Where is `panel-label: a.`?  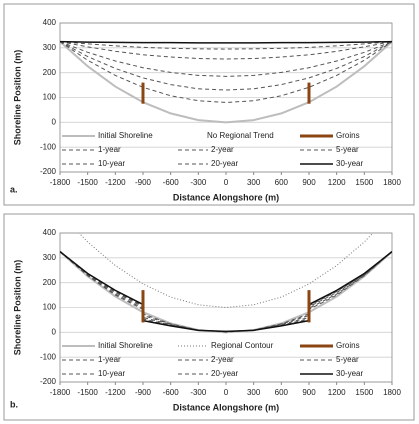
panel-label: a. is located at coordinates (14, 189).